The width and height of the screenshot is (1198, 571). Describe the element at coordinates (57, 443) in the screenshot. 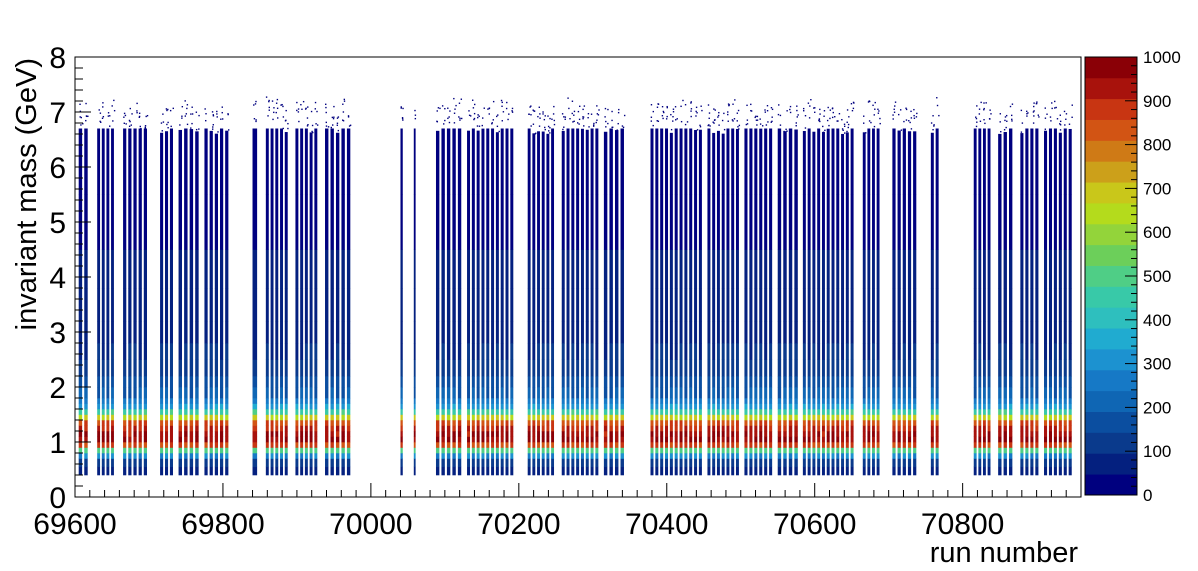

I see `y-tick-label: 1` at that location.